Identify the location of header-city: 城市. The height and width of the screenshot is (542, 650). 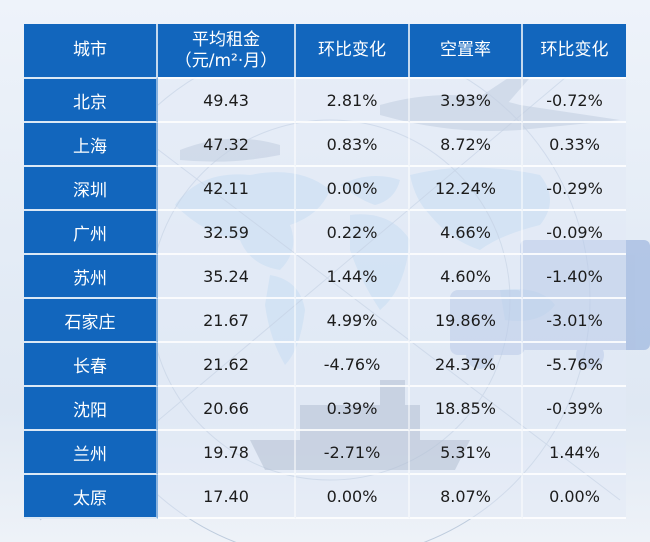
(91, 50).